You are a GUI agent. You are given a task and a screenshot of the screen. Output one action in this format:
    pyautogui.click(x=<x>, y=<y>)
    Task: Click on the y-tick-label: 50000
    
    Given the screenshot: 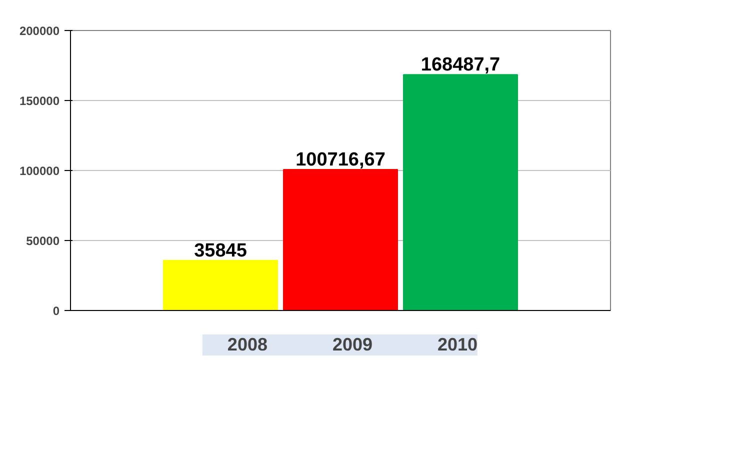 What is the action you would take?
    pyautogui.click(x=43, y=241)
    